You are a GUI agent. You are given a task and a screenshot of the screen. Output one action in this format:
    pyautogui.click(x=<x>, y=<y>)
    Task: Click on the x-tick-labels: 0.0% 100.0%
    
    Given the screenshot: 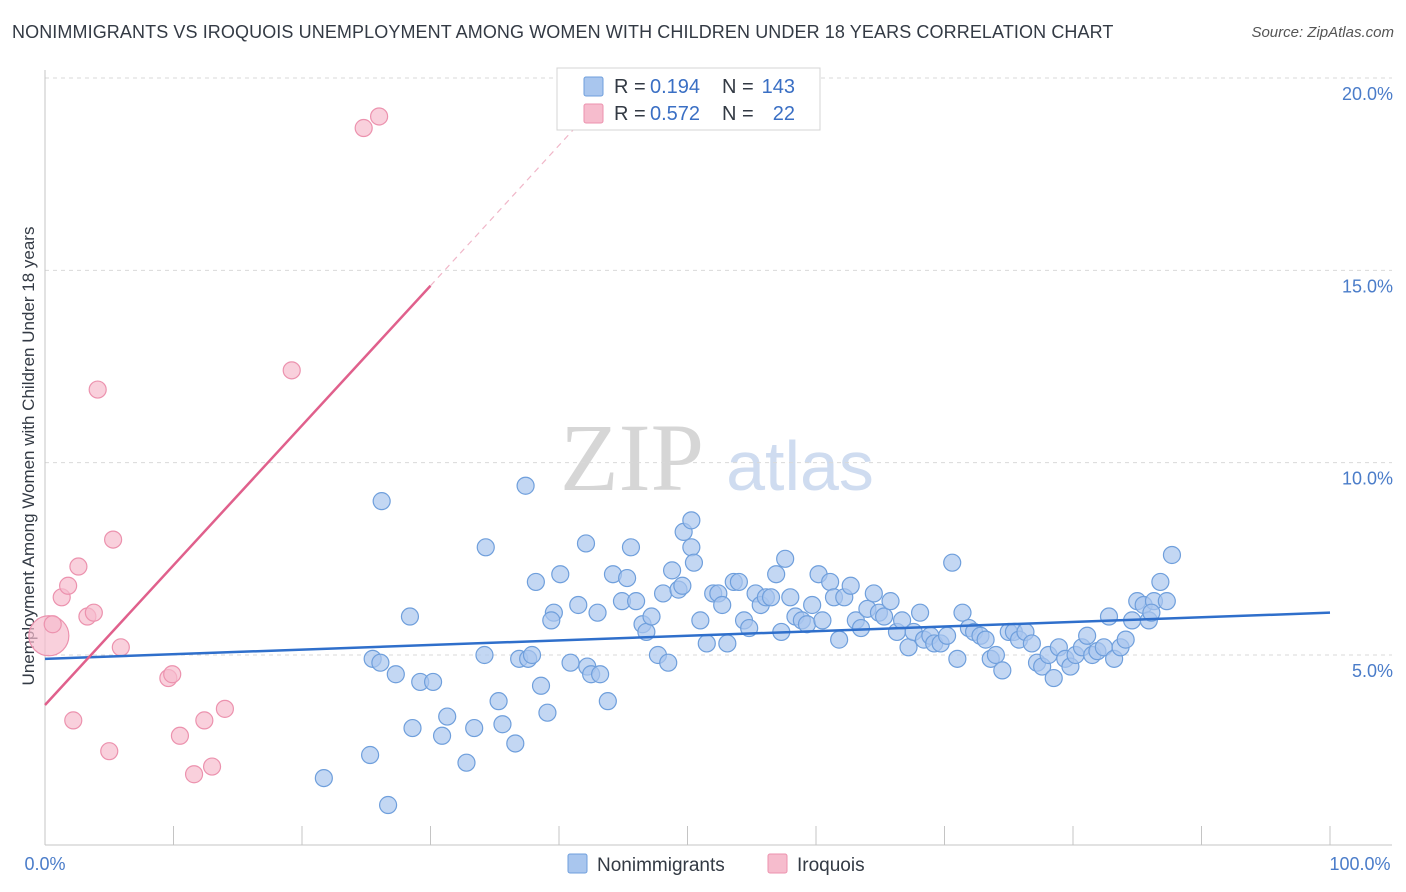 What is the action you would take?
    pyautogui.click(x=707, y=864)
    